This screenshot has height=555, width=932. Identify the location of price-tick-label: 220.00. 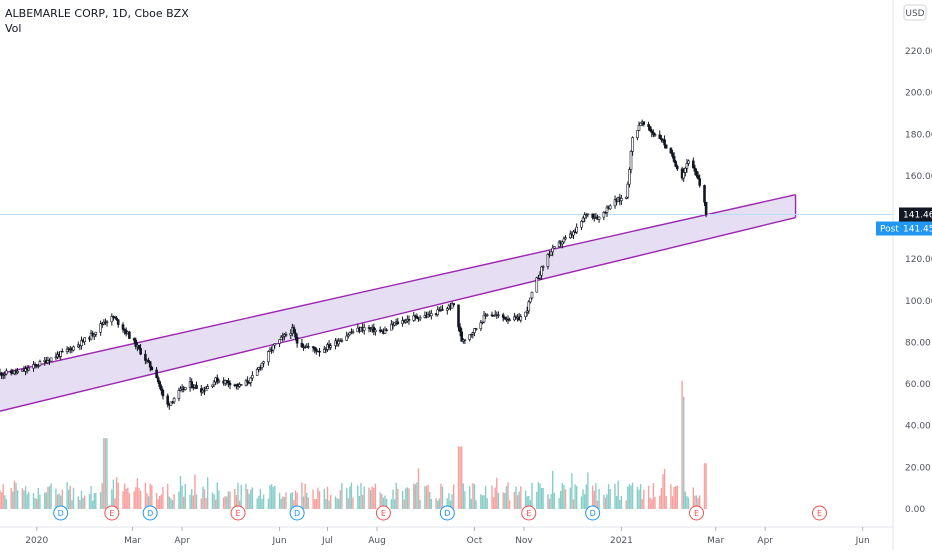
(918, 52).